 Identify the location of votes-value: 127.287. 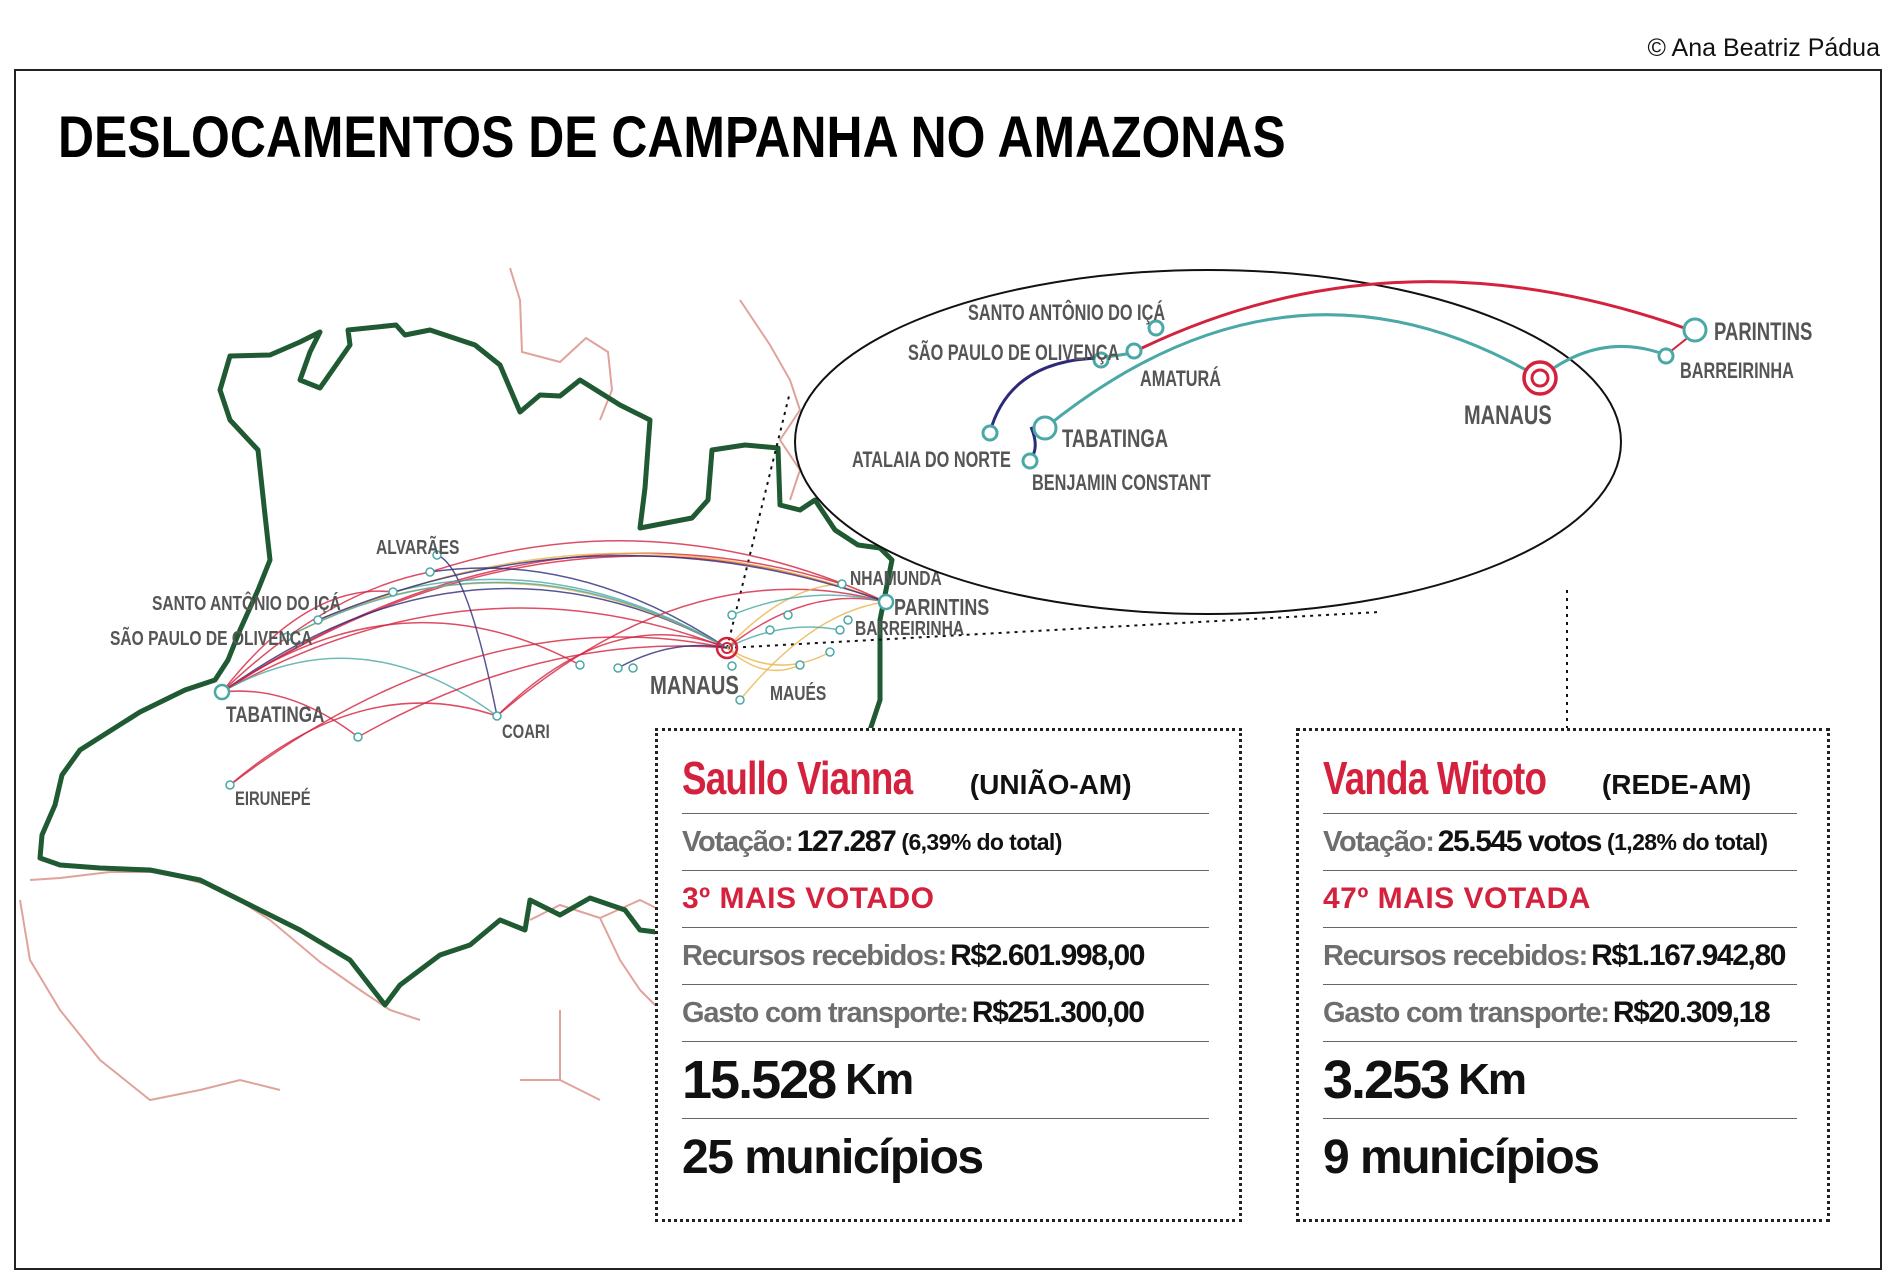
(846, 841).